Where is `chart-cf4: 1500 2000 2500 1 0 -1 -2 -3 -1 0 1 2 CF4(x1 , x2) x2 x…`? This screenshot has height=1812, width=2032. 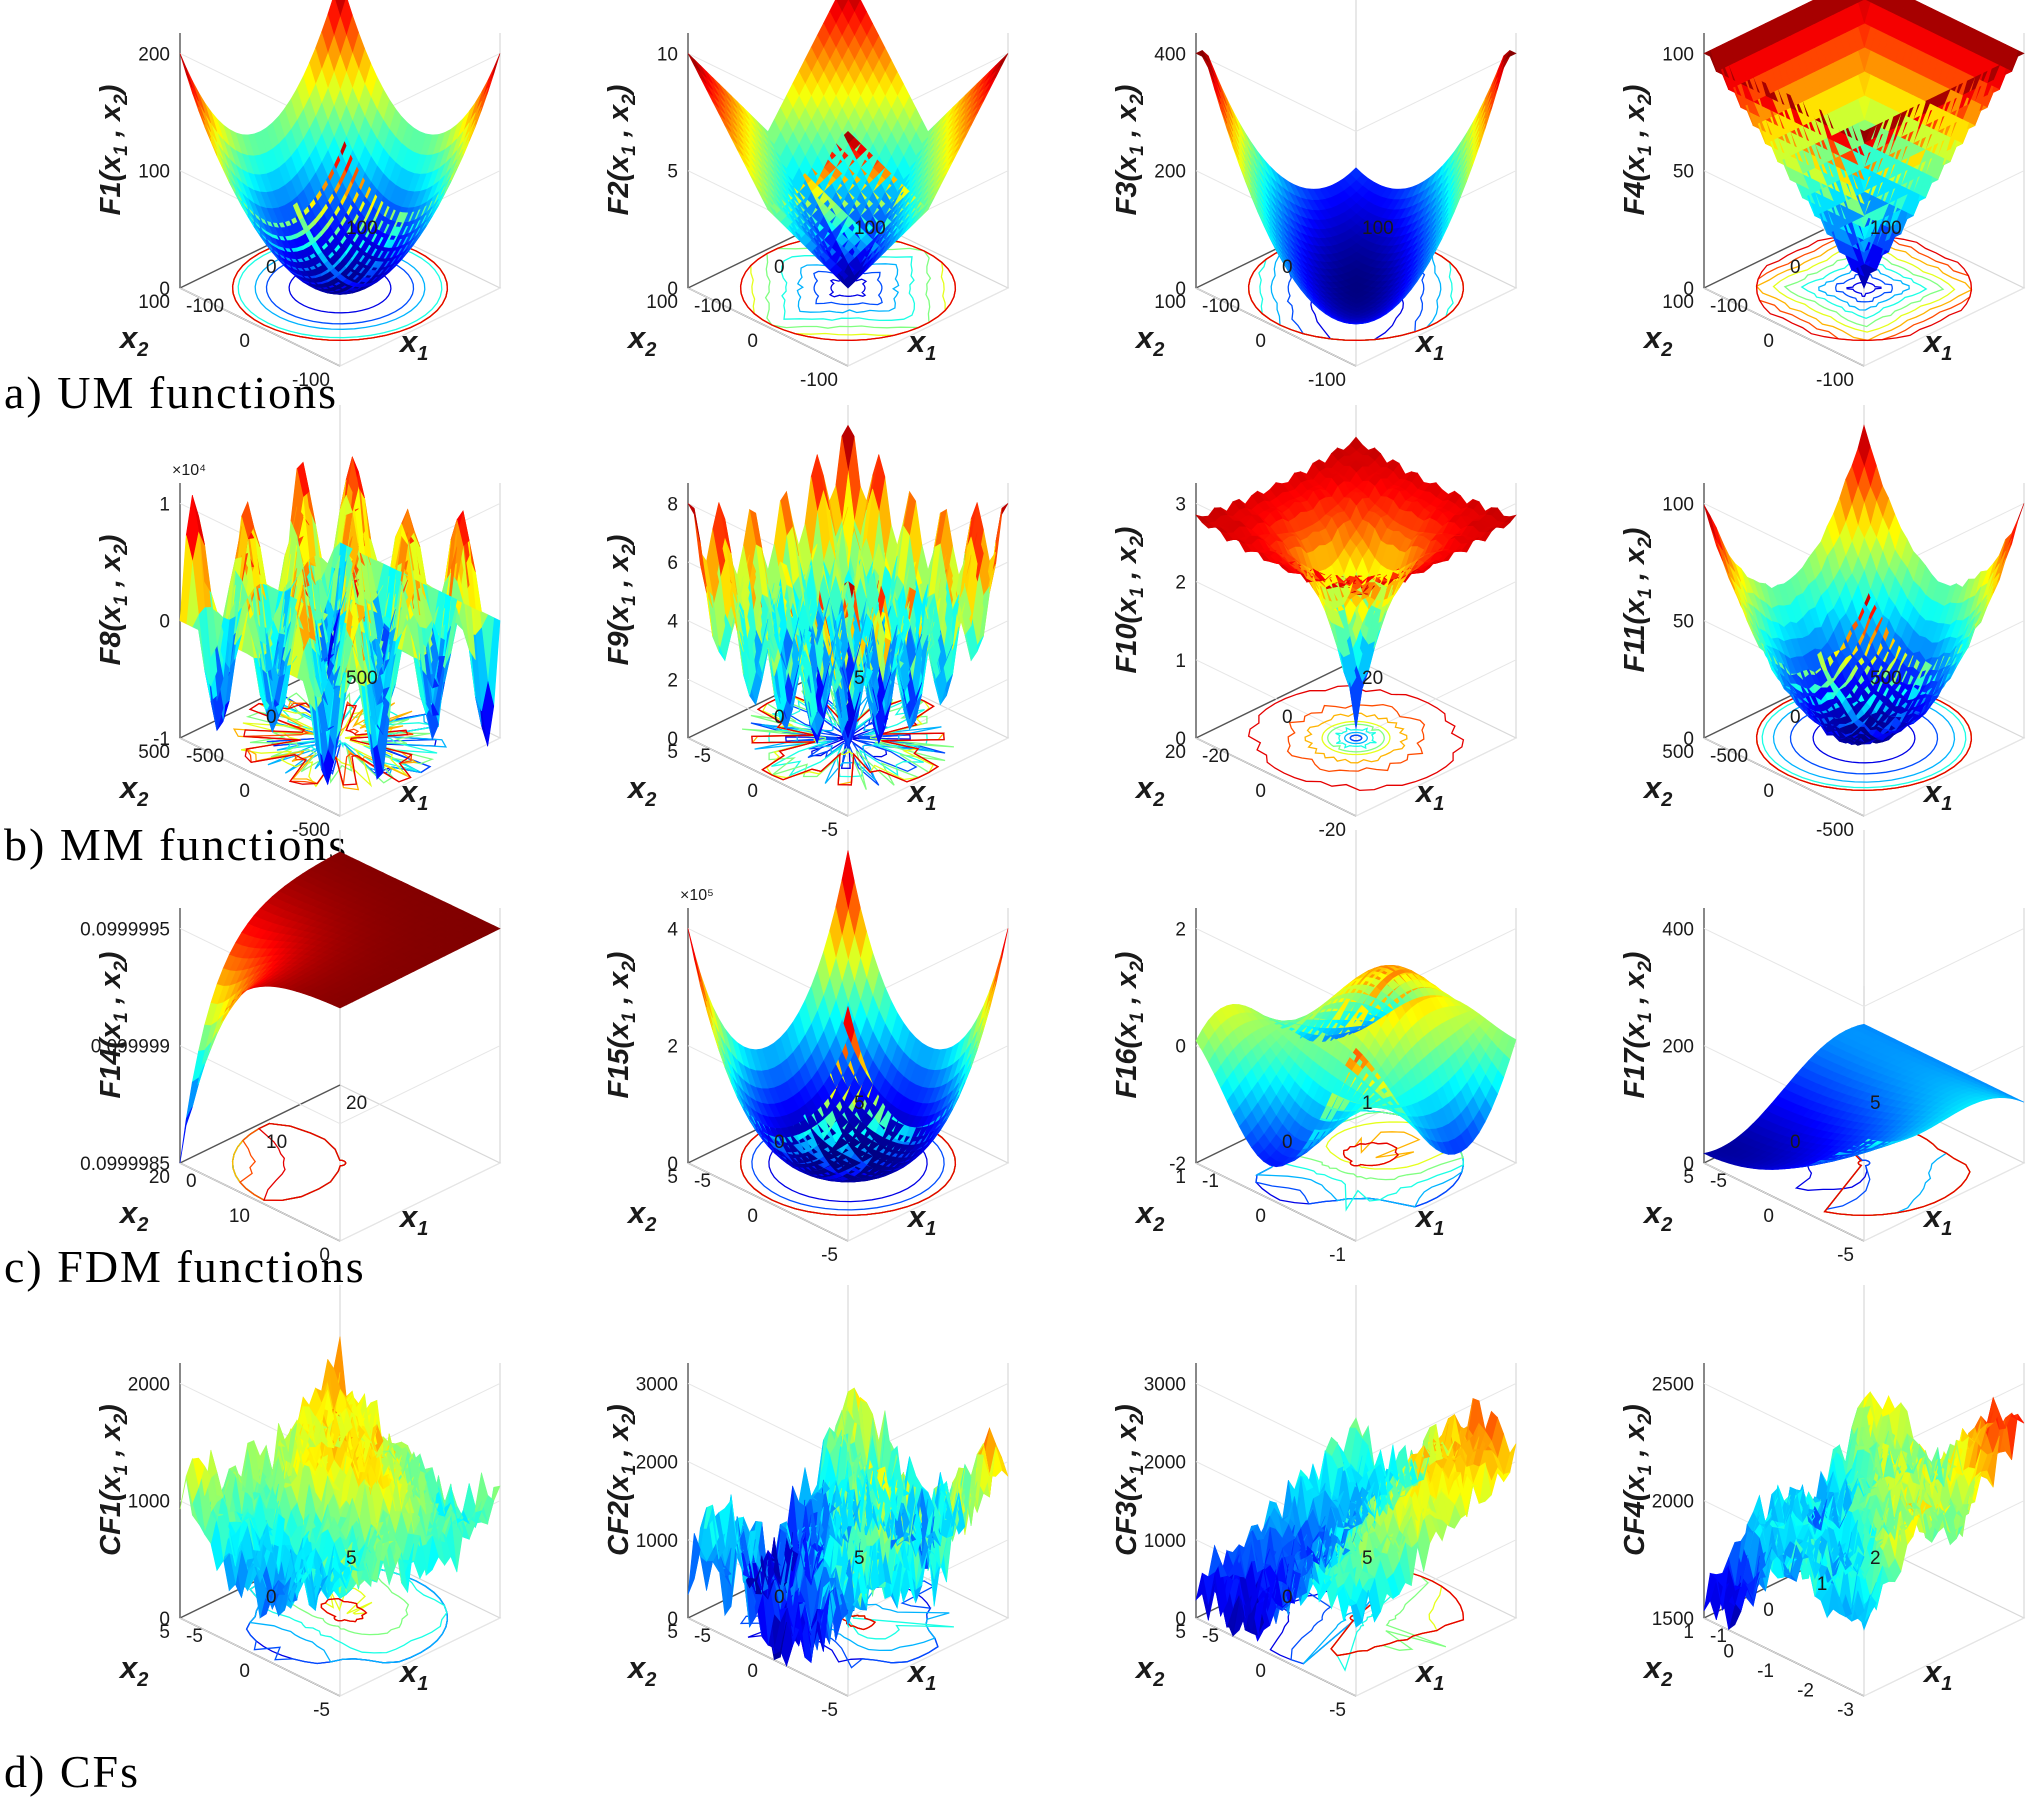
chart-cf4: 1500 2000 2500 1 0 -1 -2 -3 -1 0 1 2 CF4(x1 , x2) x2 x… is located at coordinates (1825, 1503).